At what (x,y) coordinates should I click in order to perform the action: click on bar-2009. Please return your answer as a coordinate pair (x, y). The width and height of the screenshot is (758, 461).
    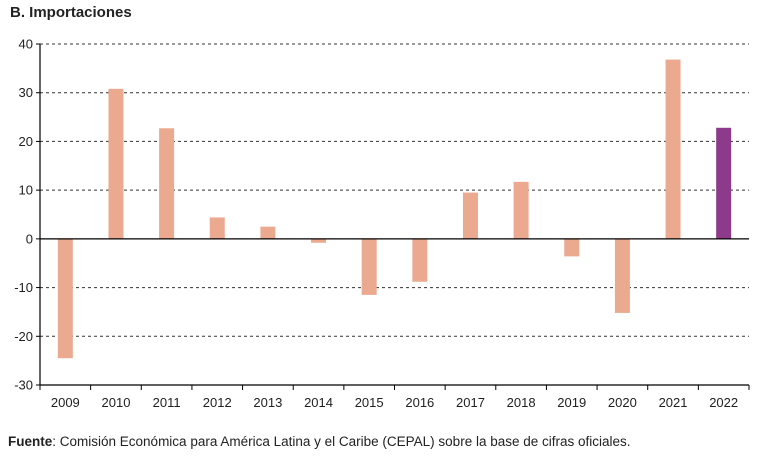
    Looking at the image, I should click on (65, 298).